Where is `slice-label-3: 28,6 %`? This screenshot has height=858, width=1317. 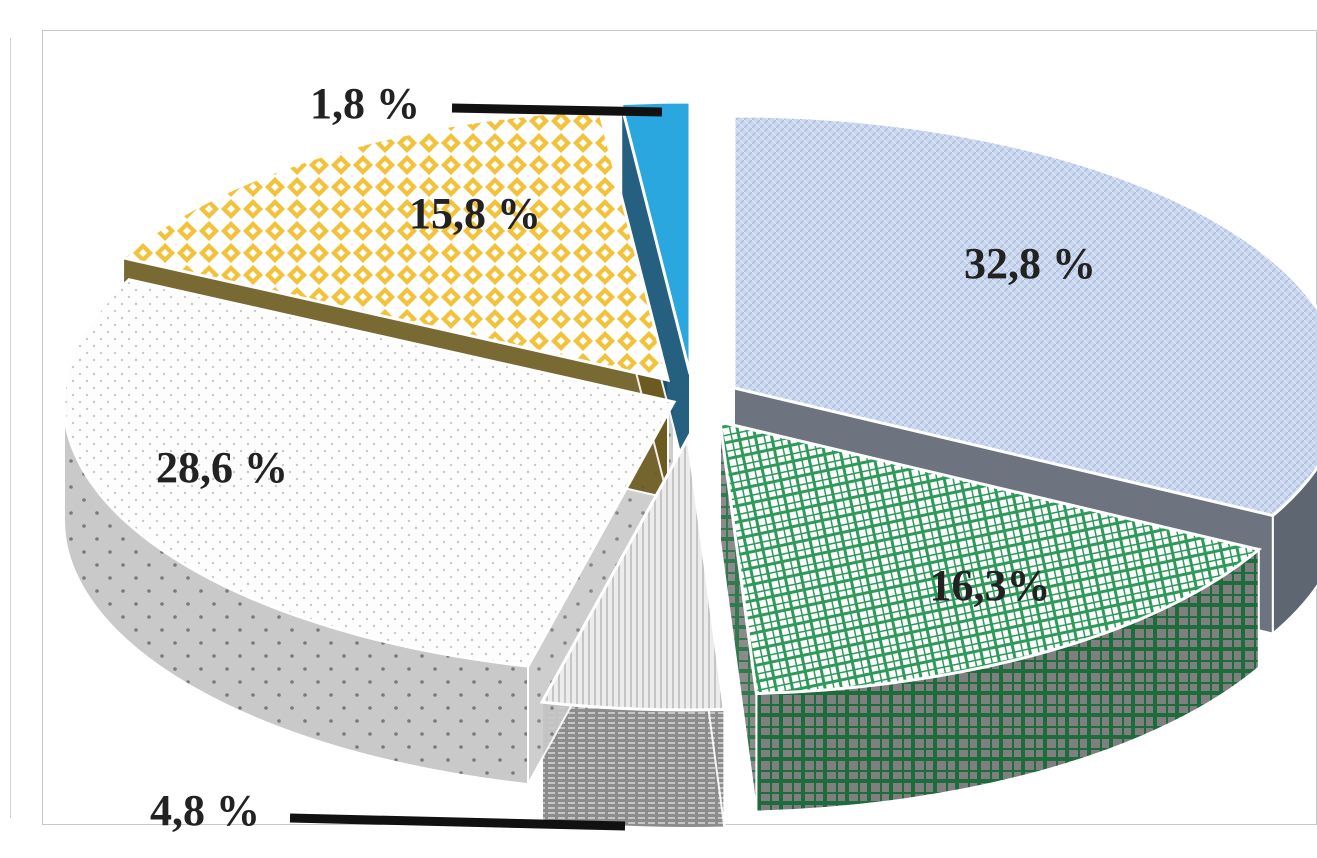
slice-label-3: 28,6 % is located at coordinates (222, 467).